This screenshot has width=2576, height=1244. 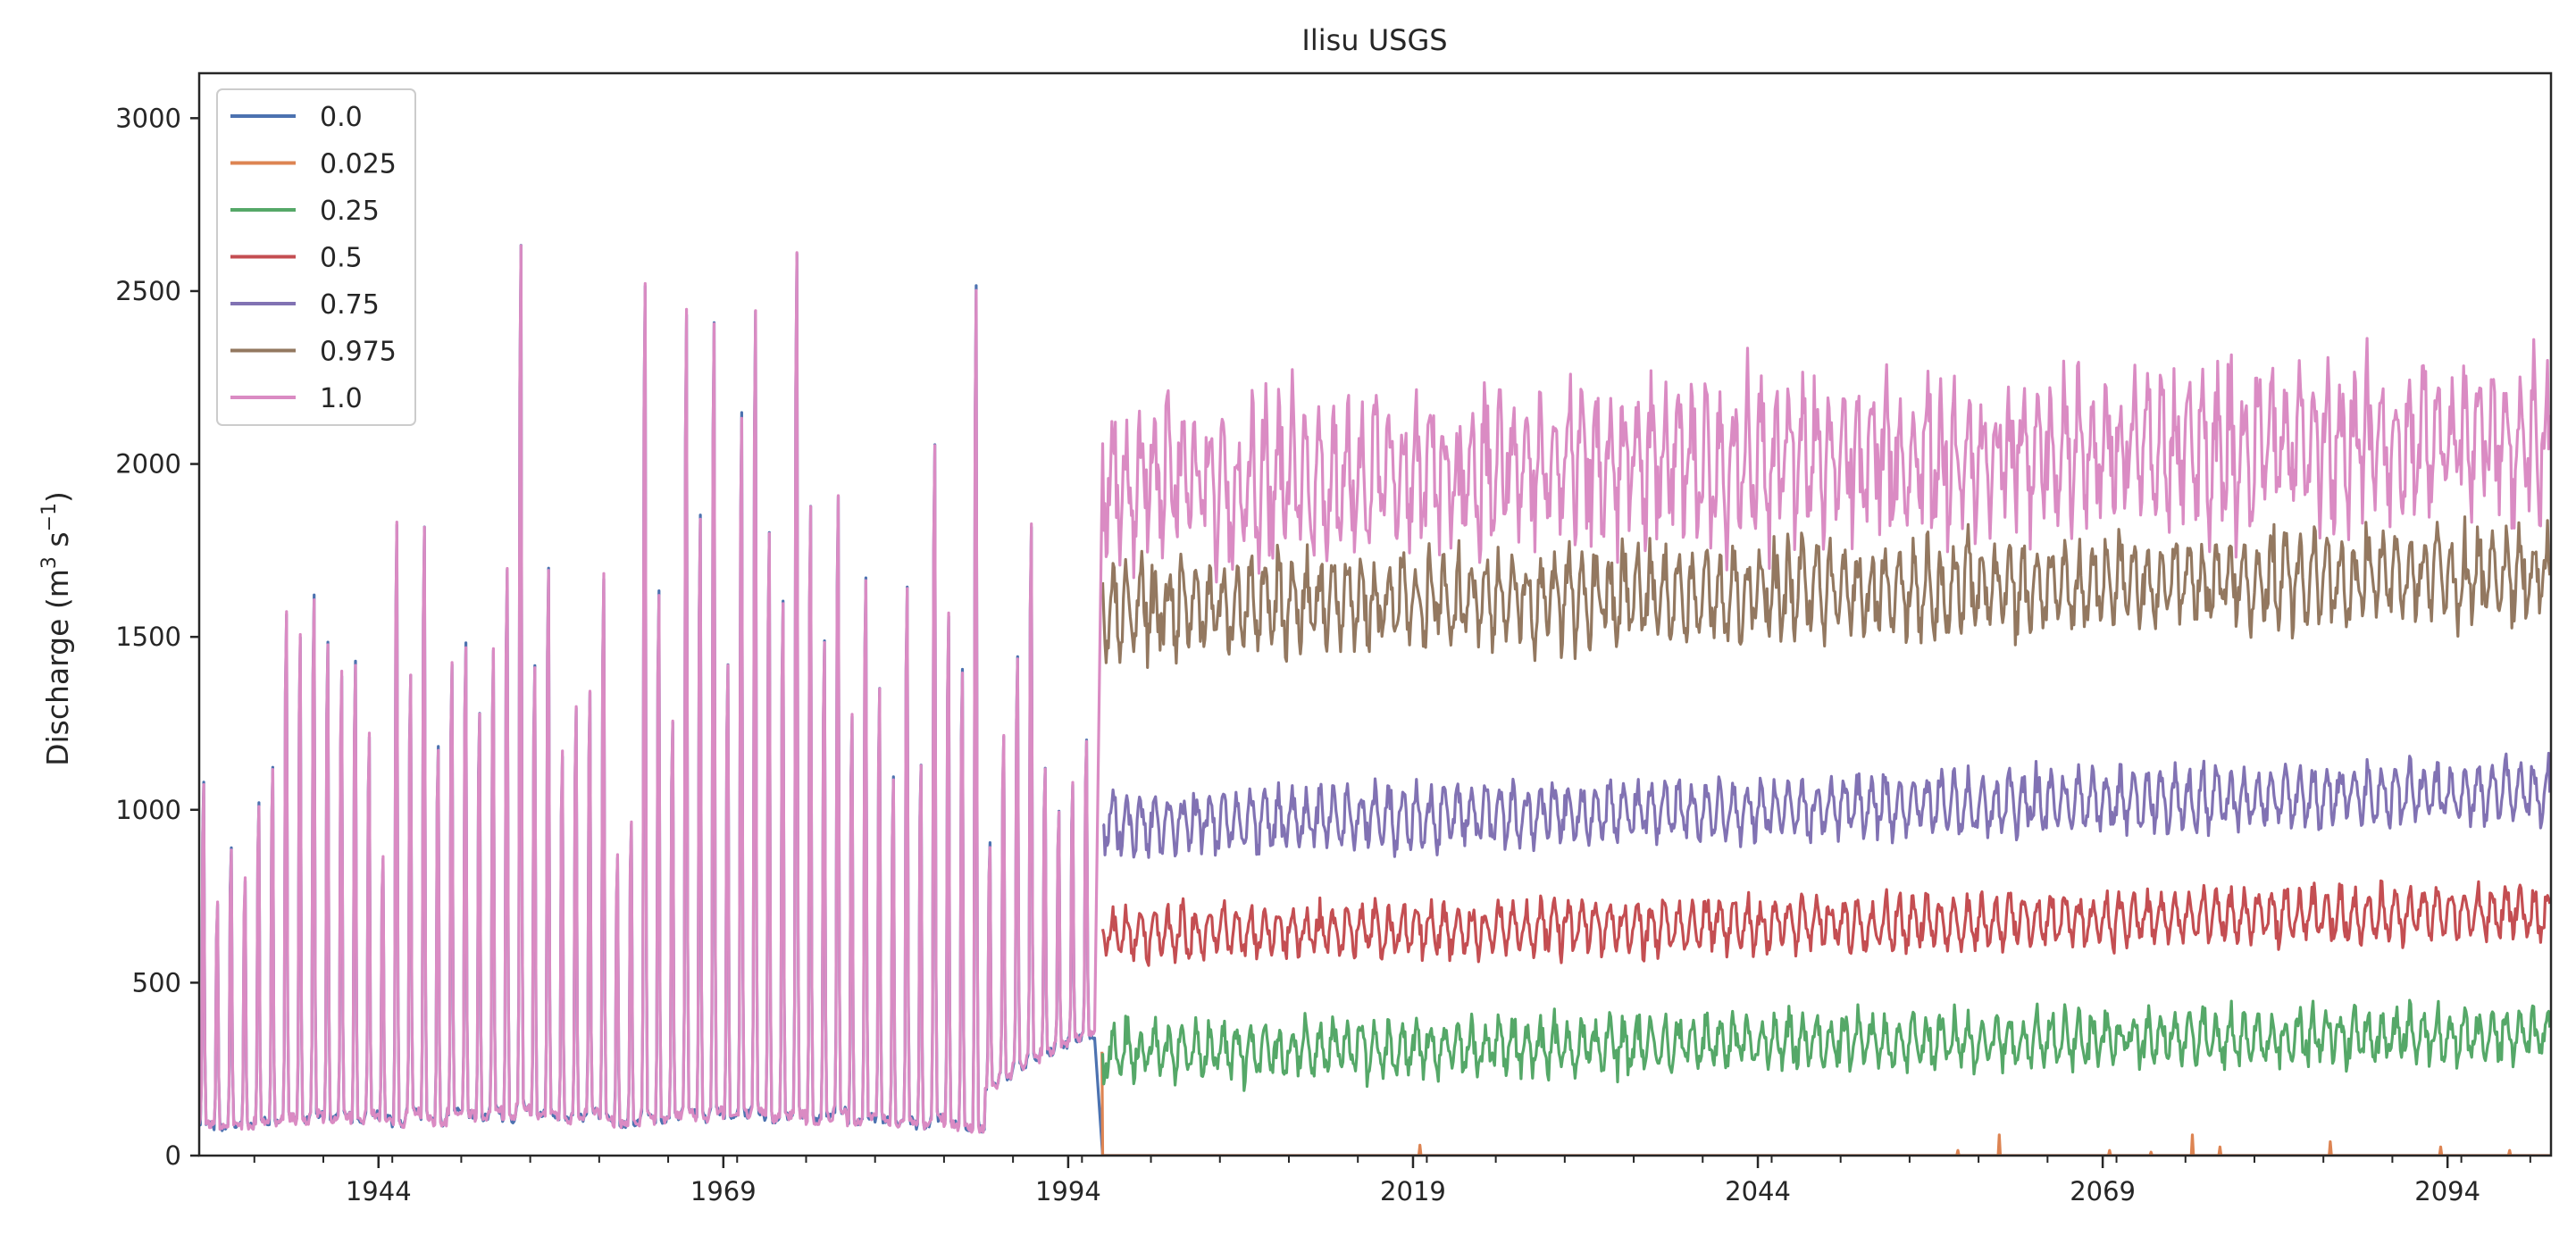 What do you see at coordinates (148, 464) in the screenshot?
I see `y-tick-label: 2000` at bounding box center [148, 464].